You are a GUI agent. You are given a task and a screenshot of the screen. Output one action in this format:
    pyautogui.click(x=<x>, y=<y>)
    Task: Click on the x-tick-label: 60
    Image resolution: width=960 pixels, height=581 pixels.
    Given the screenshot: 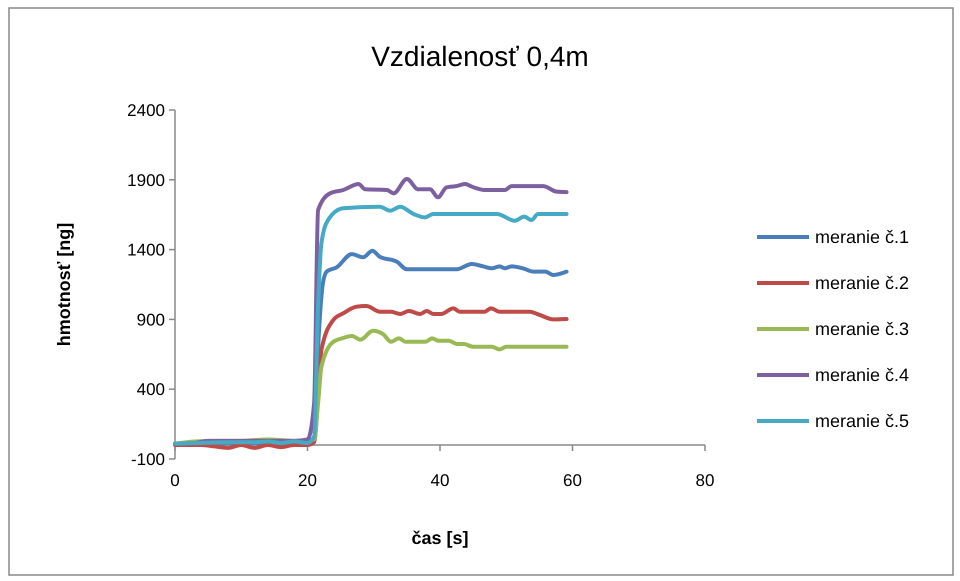 What is the action you would take?
    pyautogui.click(x=572, y=480)
    